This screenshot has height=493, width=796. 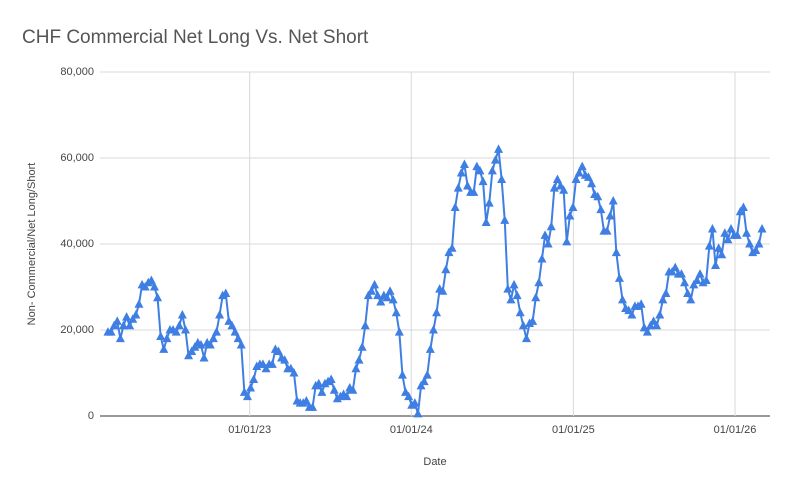 What do you see at coordinates (249, 430) in the screenshot?
I see `x-tick-label: 01/01/23` at bounding box center [249, 430].